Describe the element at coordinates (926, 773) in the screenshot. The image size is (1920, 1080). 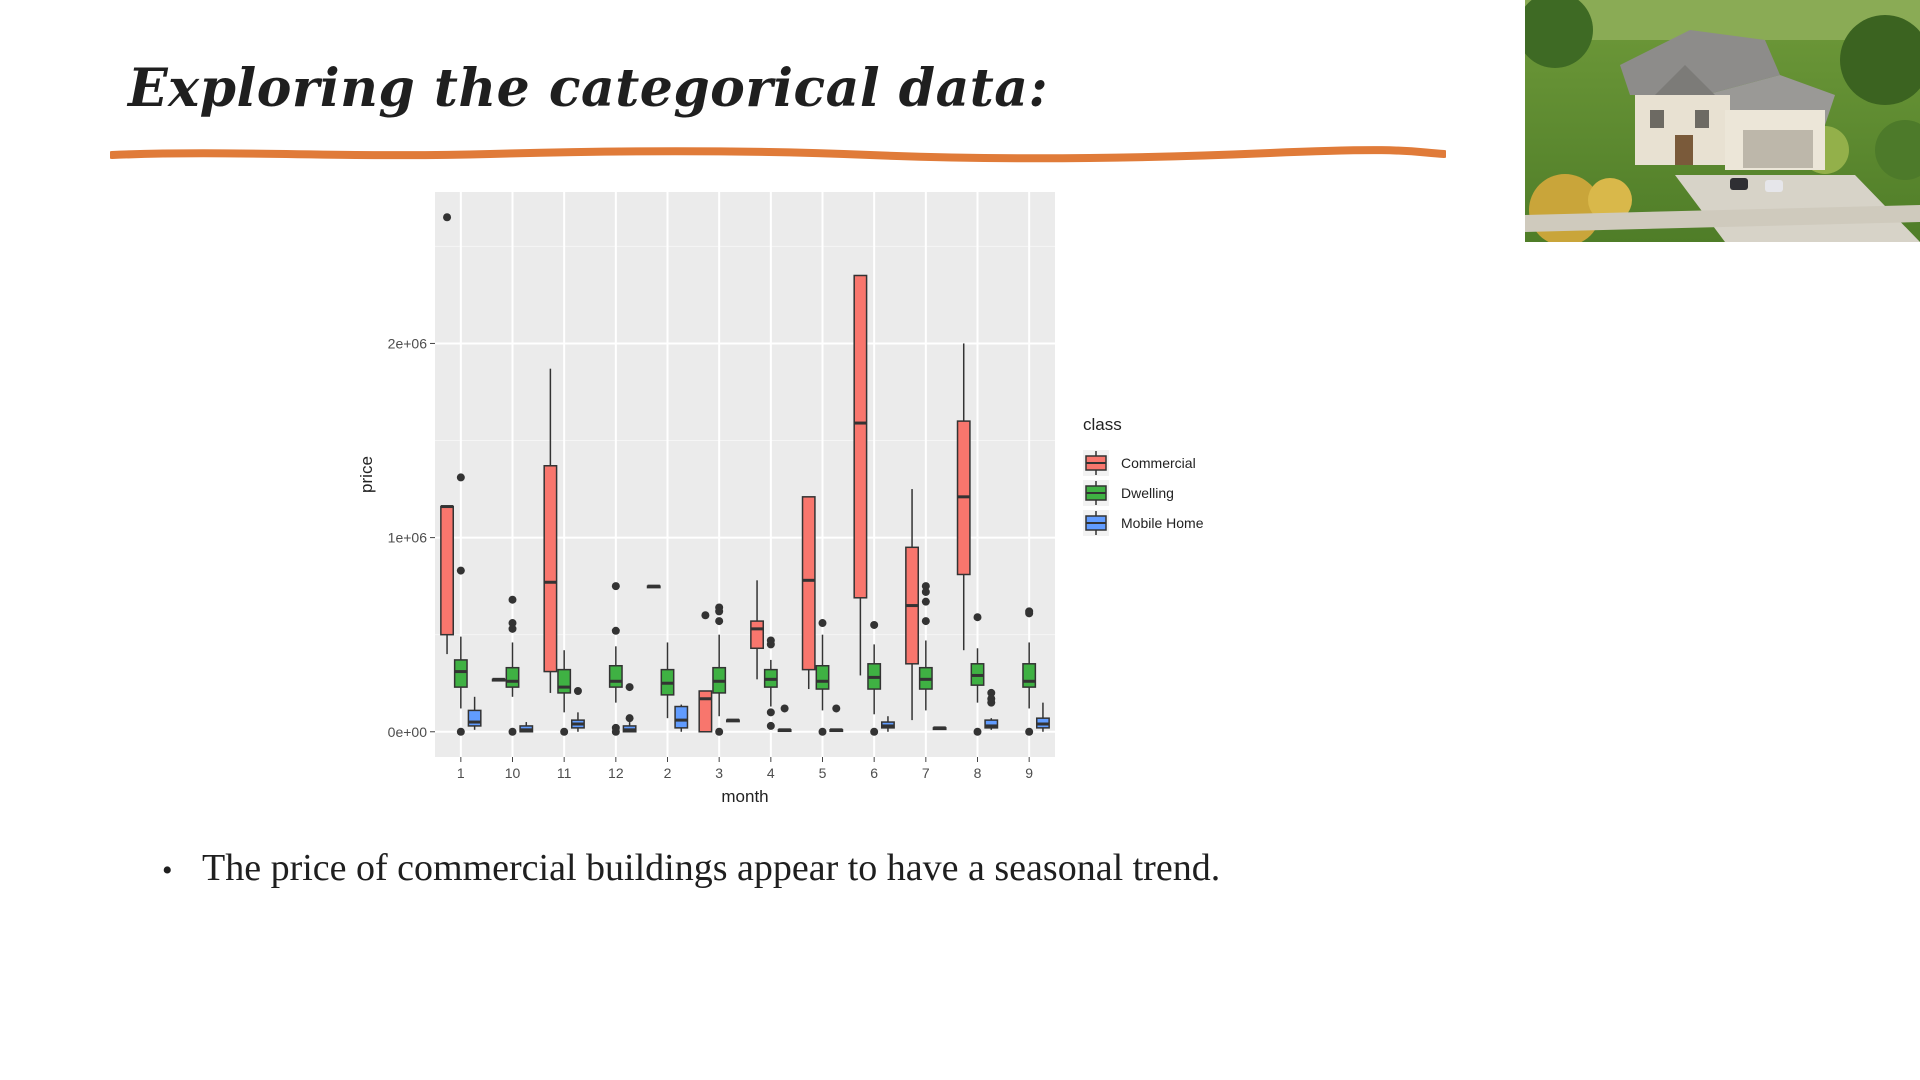
I see `x-tick-label: 7` at that location.